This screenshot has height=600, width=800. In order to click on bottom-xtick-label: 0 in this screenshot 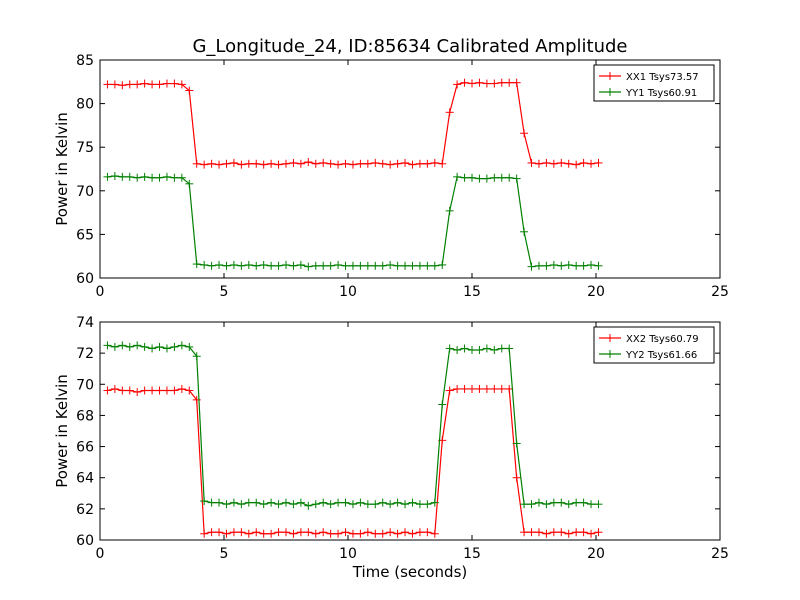, I will do `click(100, 554)`.